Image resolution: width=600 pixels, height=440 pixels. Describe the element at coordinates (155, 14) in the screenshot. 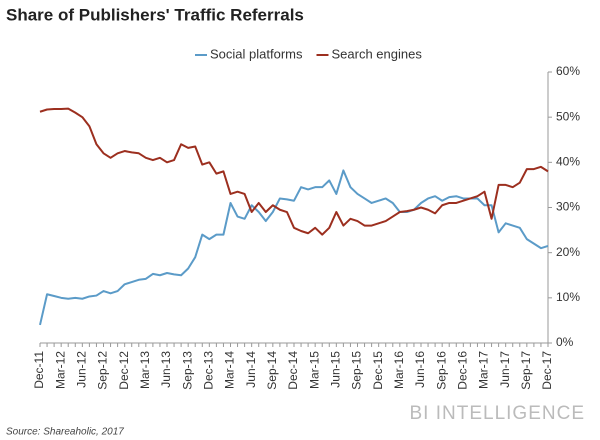

I see `chart-title: Share of Publishers' Traffic Referrals` at that location.